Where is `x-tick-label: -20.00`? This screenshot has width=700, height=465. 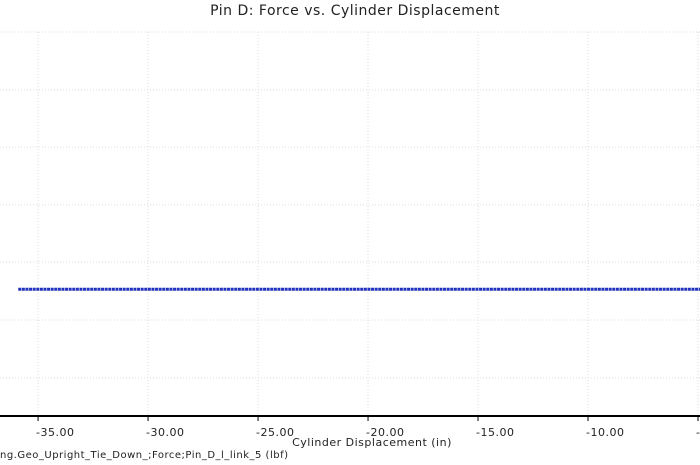 x-tick-label: -20.00 is located at coordinates (385, 432).